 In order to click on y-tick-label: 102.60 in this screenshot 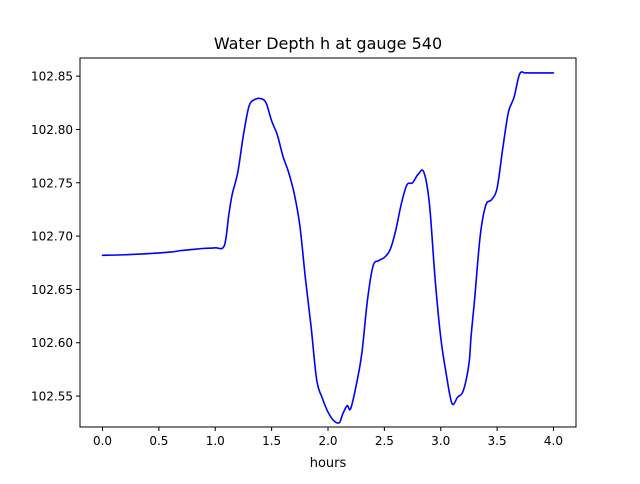, I will do `click(52, 343)`.